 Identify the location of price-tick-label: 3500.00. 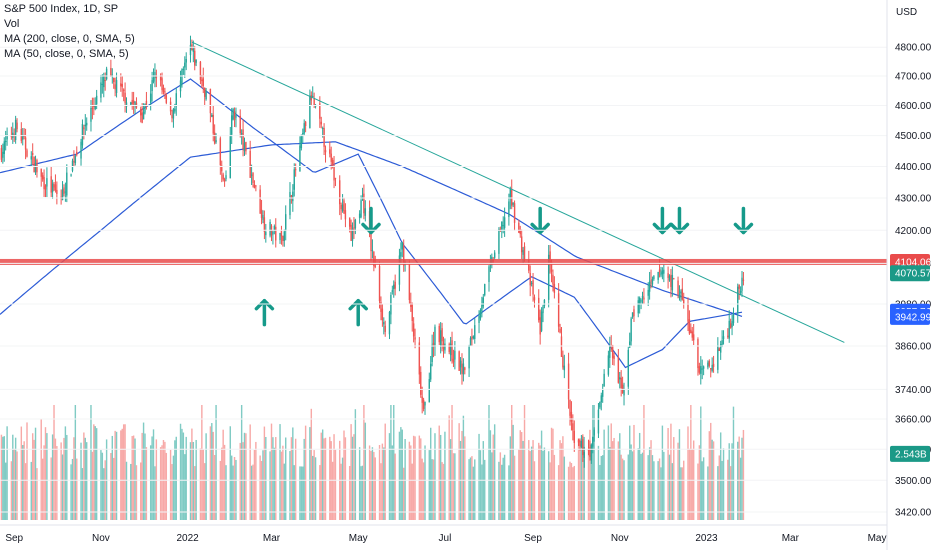
(913, 481).